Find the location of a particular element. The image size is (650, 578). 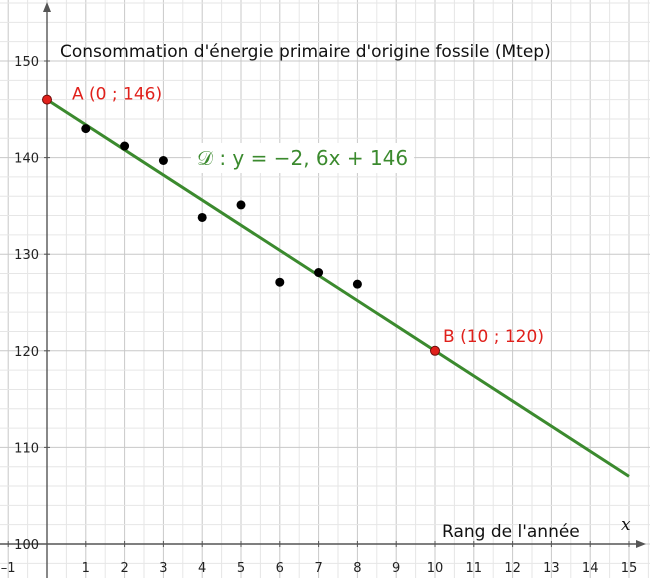

x-tick-label: 8 is located at coordinates (357, 568).